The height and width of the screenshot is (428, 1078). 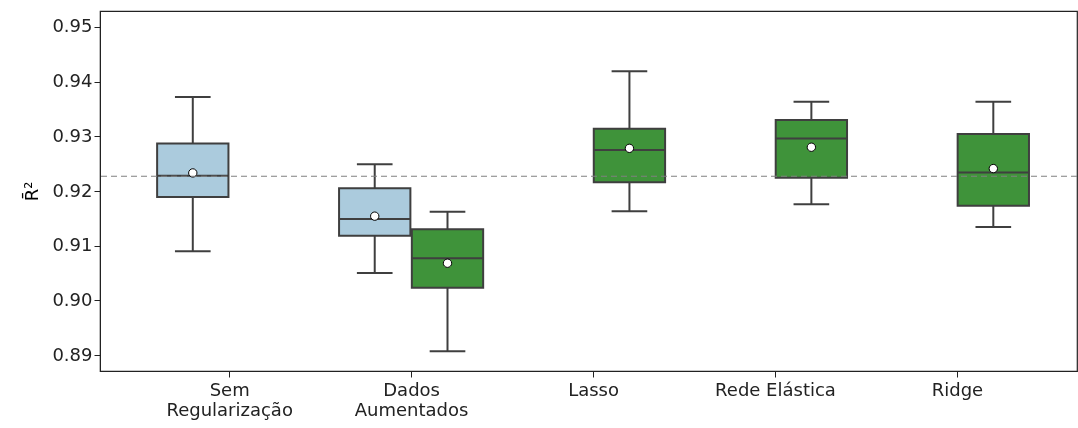 What do you see at coordinates (72, 245) in the screenshot?
I see `y-tick-label: 0.91` at bounding box center [72, 245].